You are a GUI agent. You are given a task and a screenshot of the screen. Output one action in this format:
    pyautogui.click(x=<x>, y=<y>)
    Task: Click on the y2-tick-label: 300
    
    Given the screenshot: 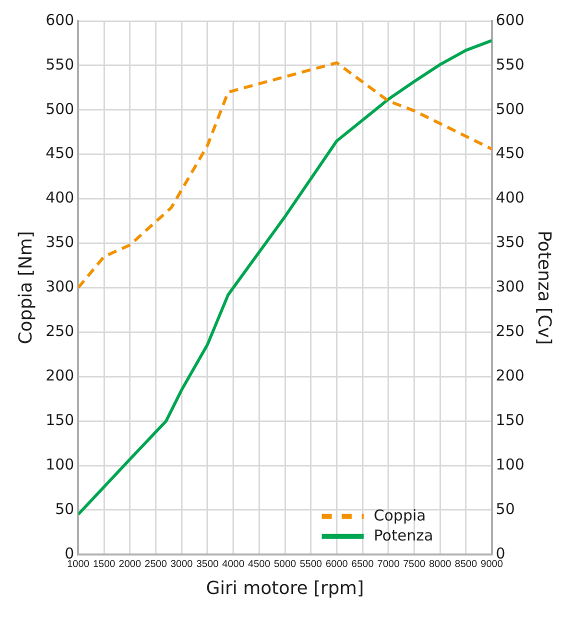 What is the action you would take?
    pyautogui.click(x=510, y=287)
    